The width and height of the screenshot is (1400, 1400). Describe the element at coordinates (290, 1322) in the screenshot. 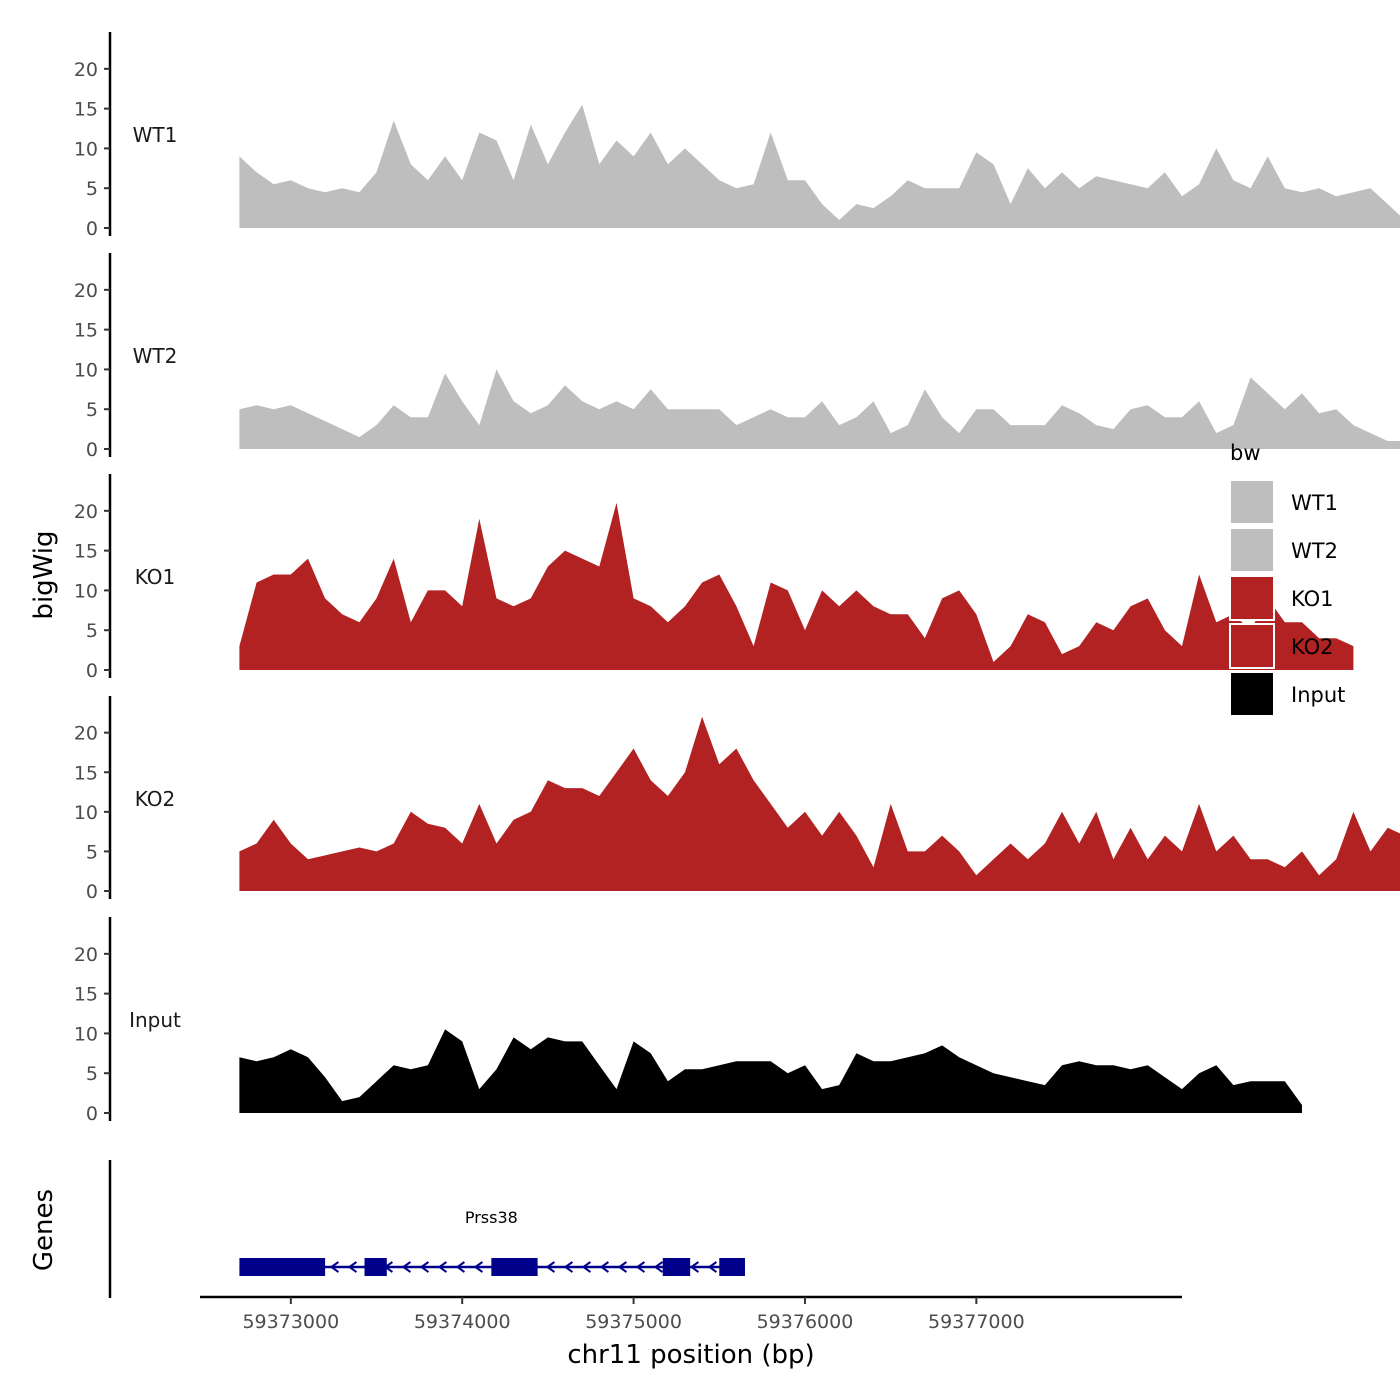

I see `x-tick-label: 59373000` at that location.